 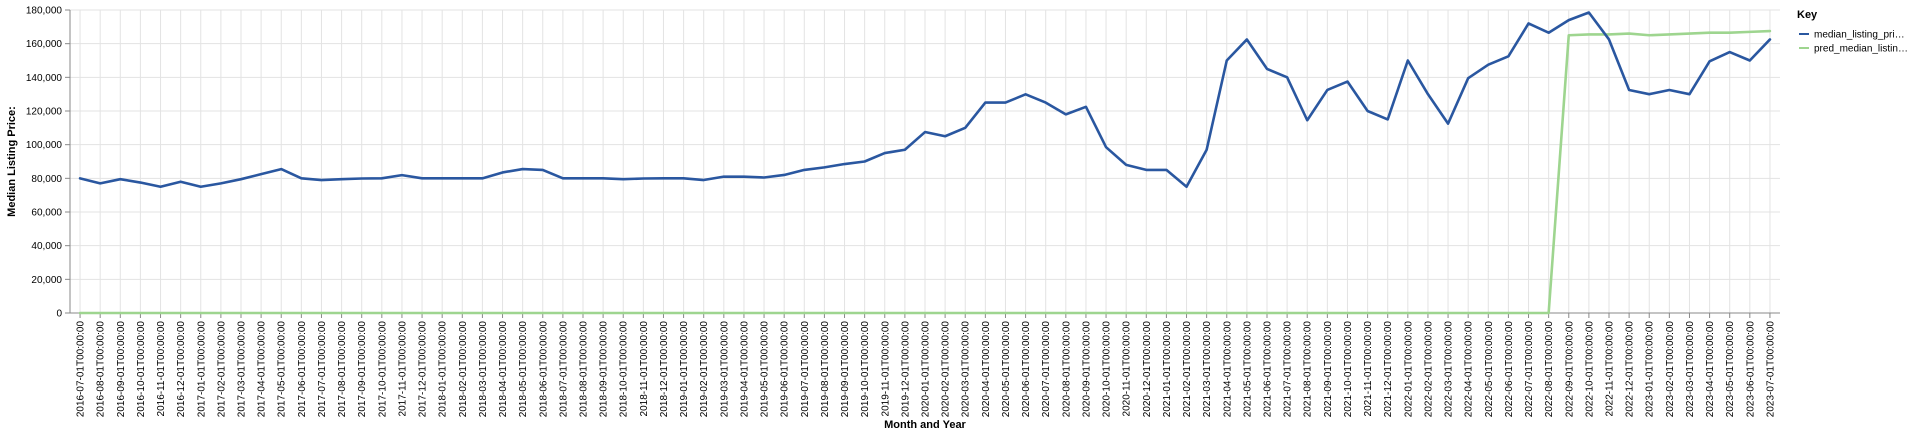 I want to click on x-tick-label: 2022-02-01T00:00:00, so click(x=1428, y=369).